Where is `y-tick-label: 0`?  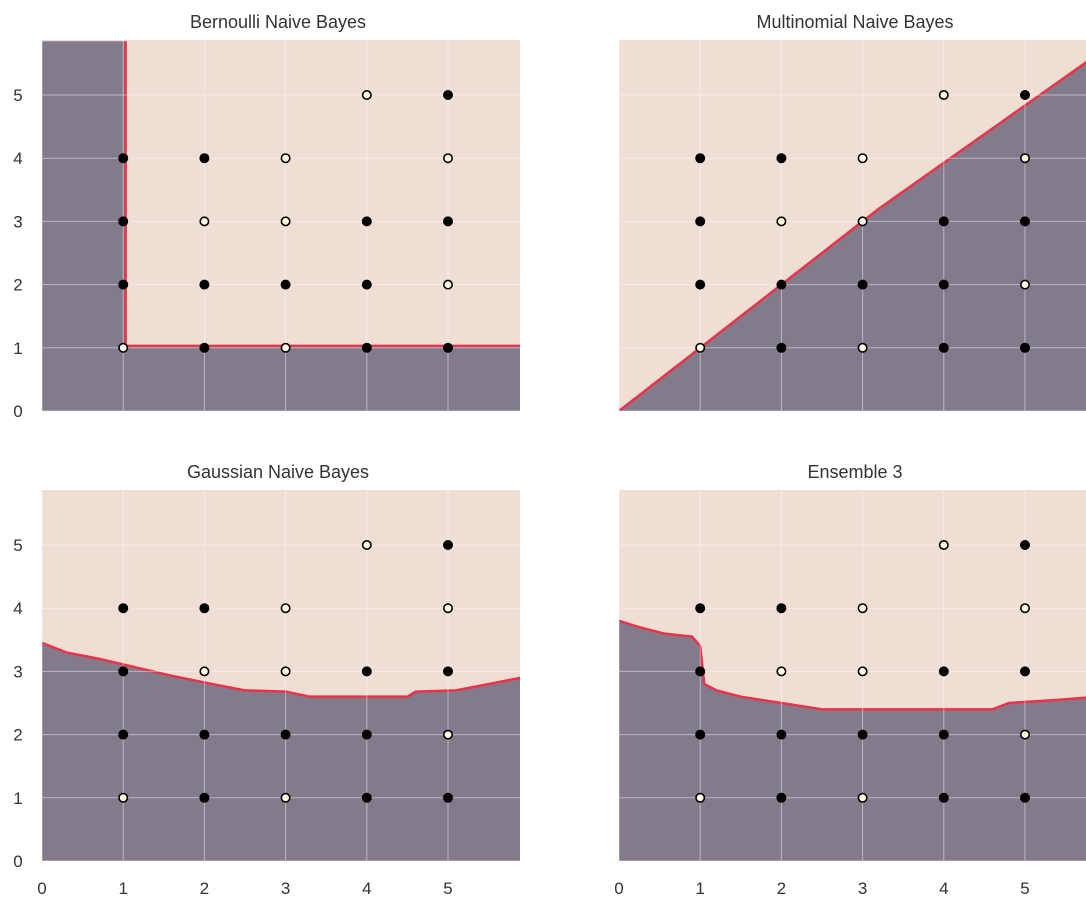
y-tick-label: 0 is located at coordinates (17, 411).